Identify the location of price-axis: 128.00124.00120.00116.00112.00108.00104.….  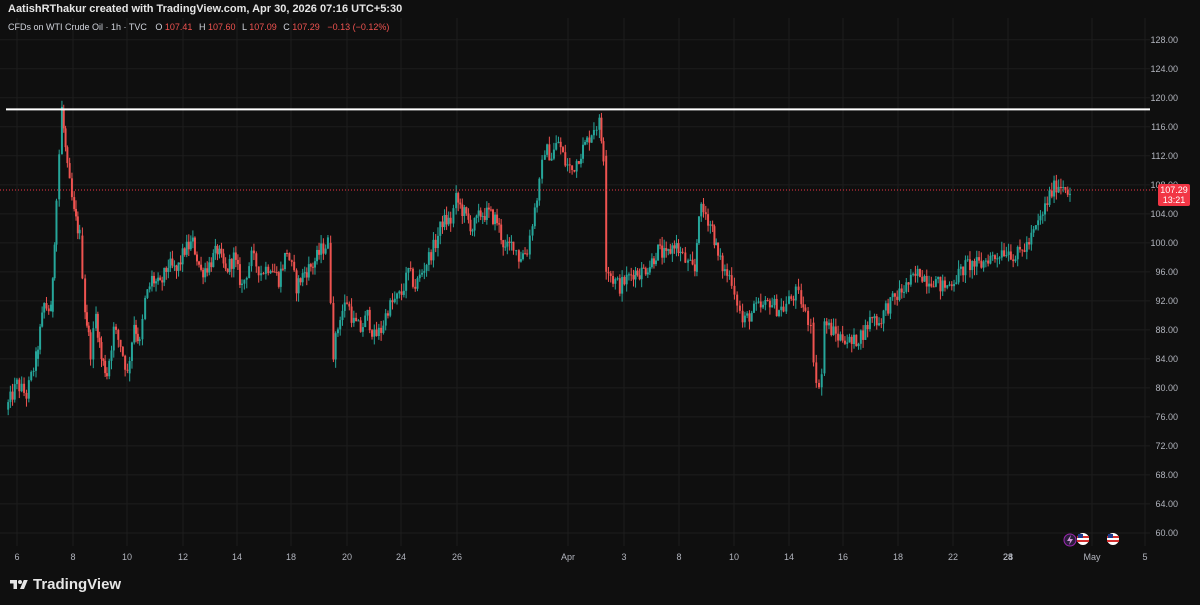
(1164, 286).